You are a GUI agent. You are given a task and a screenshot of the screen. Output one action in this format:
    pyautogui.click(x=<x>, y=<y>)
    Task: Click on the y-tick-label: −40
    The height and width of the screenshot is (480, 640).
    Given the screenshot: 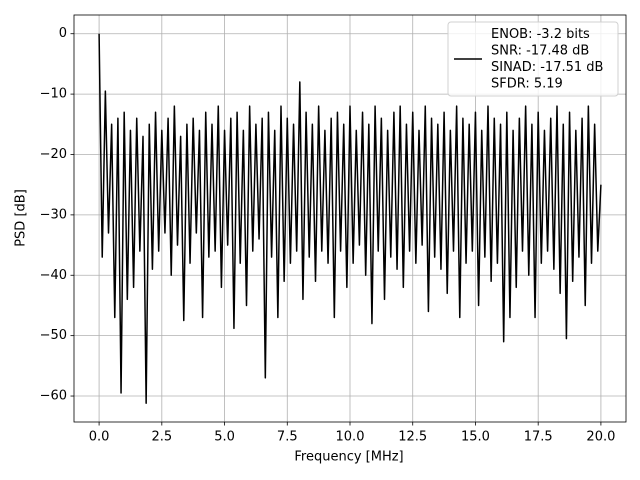 What is the action you would take?
    pyautogui.click(x=53, y=275)
    